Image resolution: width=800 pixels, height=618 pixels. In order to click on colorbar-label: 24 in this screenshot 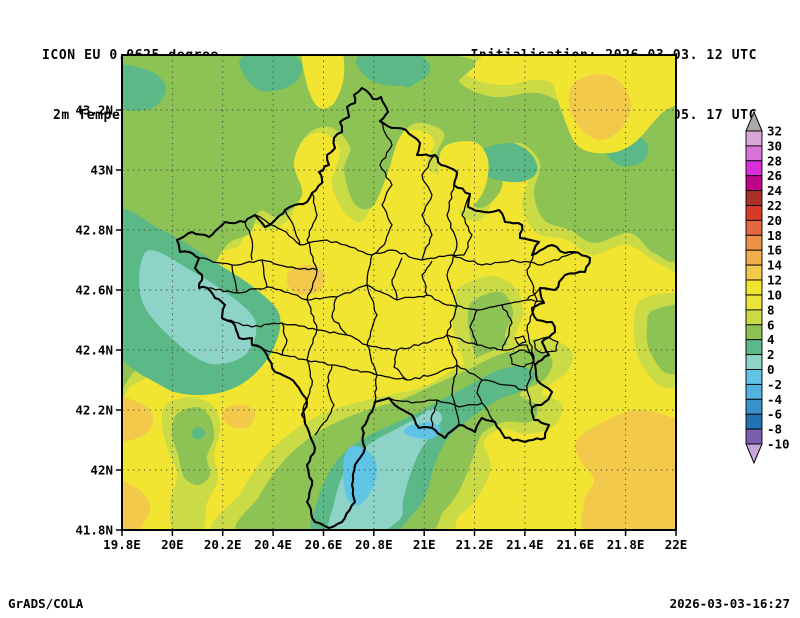, I will do `click(774, 190)`.